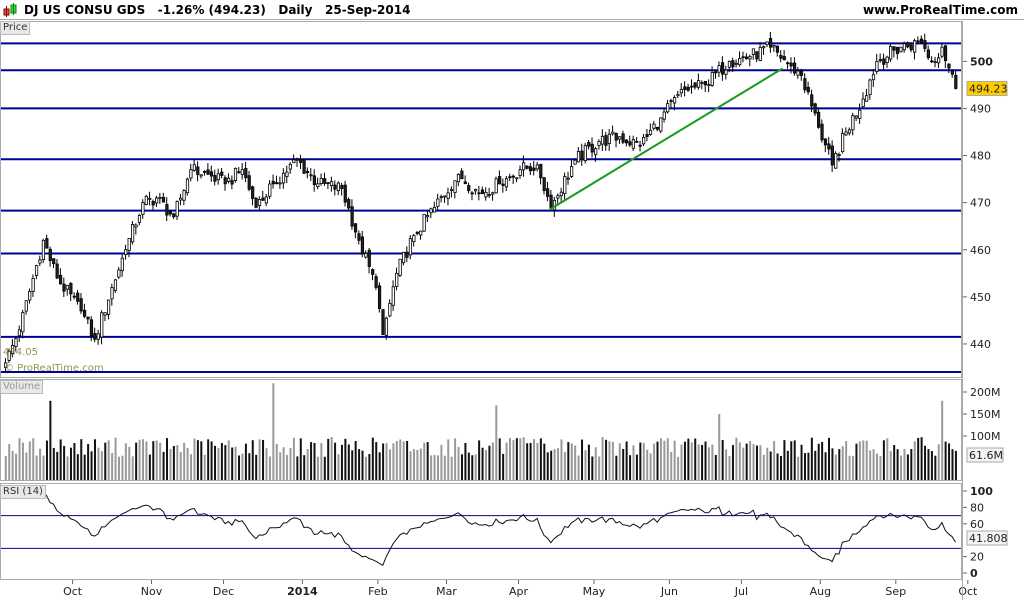  What do you see at coordinates (980, 108) in the screenshot?
I see `price-tick-label: 490` at bounding box center [980, 108].